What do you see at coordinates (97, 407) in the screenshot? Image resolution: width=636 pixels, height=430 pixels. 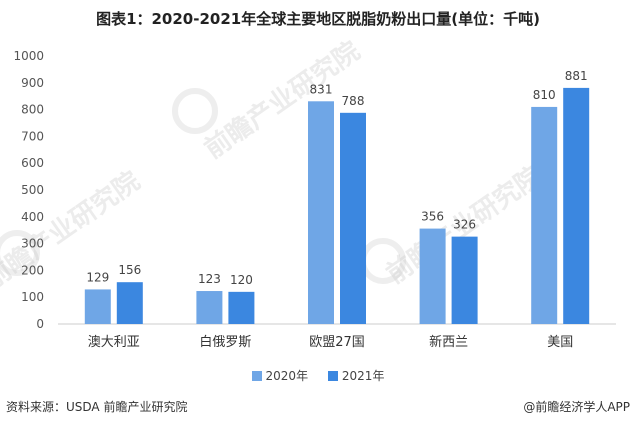 I see `source-note: 资料来源：USDA 前瞻产业研究院` at bounding box center [97, 407].